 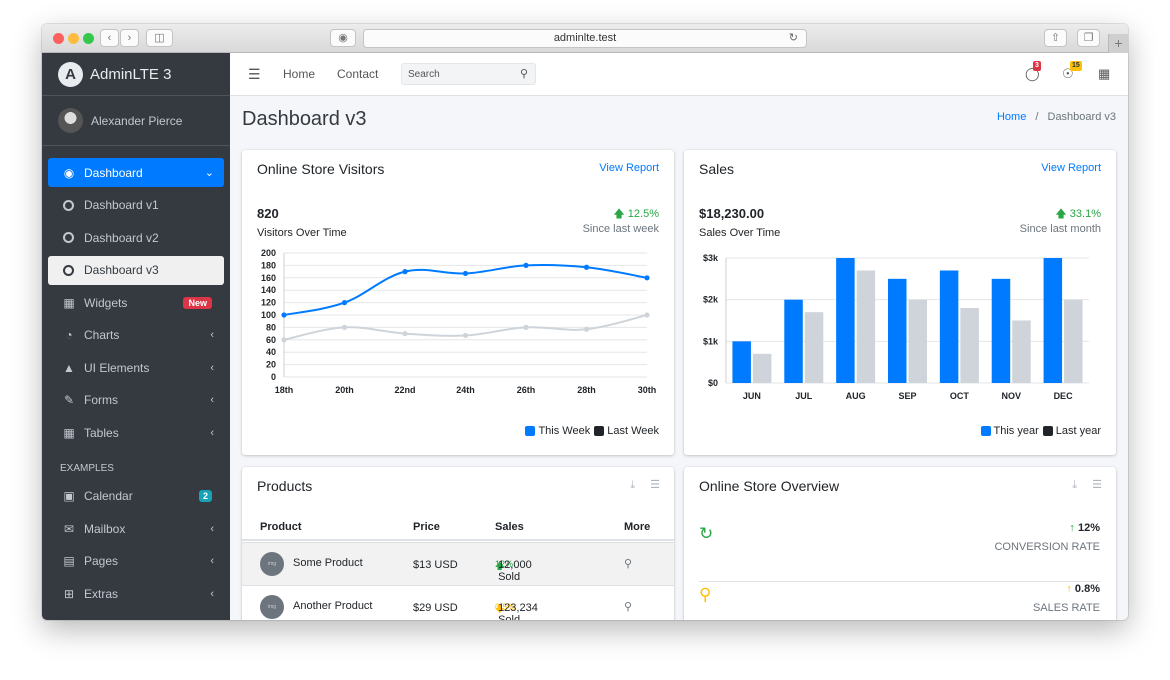 What do you see at coordinates (435, 608) in the screenshot?
I see `product-price: $29 USD` at bounding box center [435, 608].